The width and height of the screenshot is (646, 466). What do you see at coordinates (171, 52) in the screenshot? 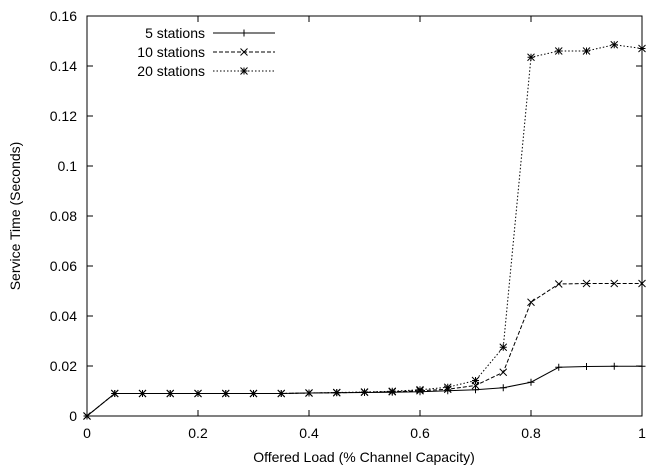
I see `legend-label-10-stations: 10 stations` at bounding box center [171, 52].